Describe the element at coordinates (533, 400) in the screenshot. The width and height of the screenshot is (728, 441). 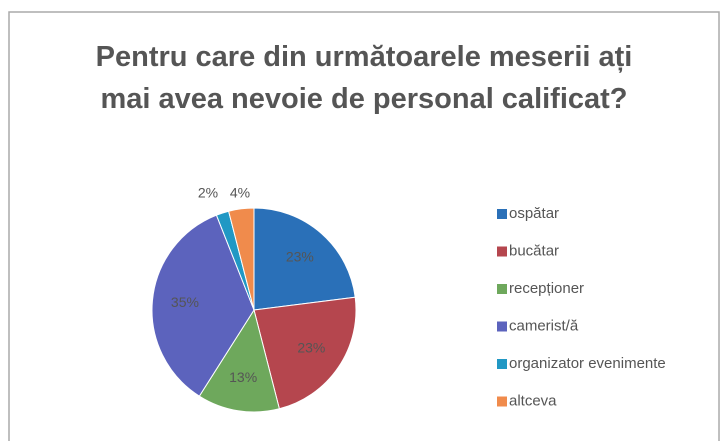
I see `legend-label: altceva` at that location.